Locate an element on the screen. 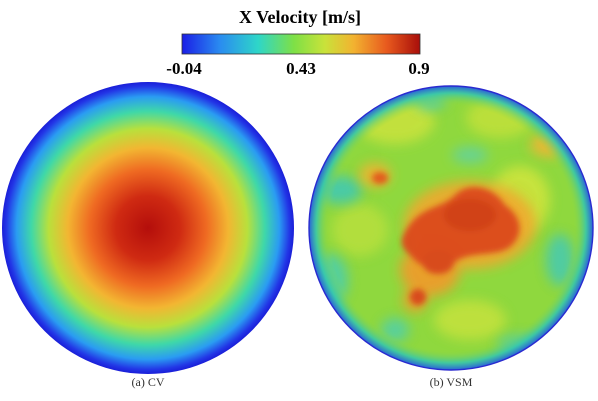  colorbar: X Velocity [m/s] -0.04 0.43 0.9 is located at coordinates (297, 42).